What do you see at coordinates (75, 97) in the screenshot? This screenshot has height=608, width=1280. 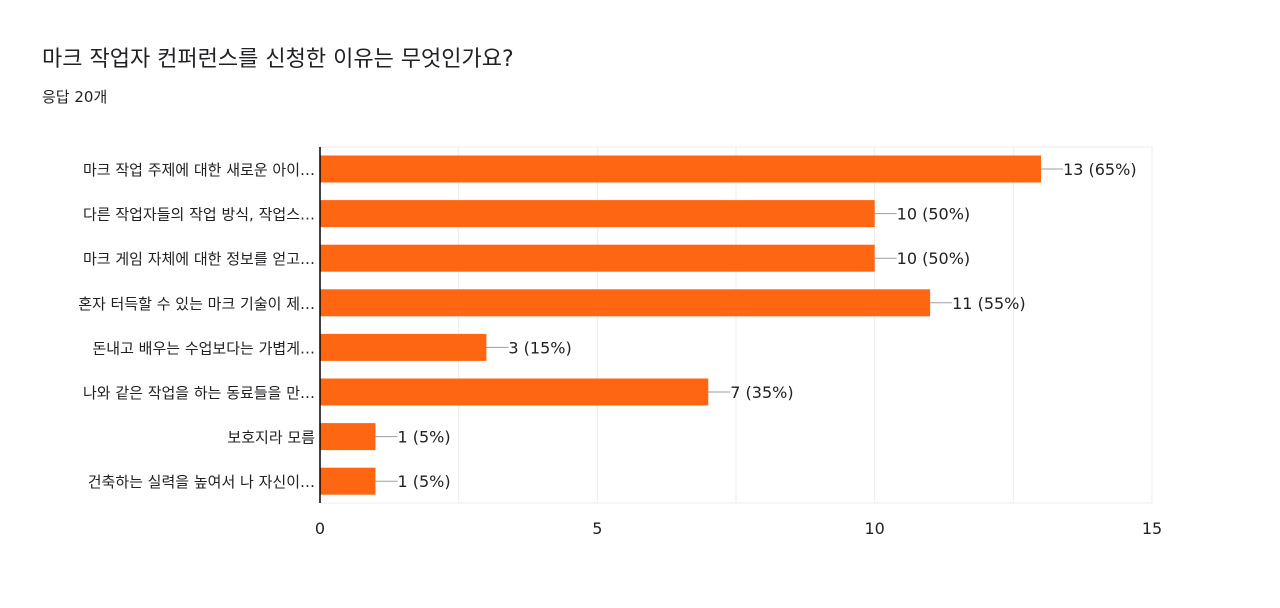 I see `response-count: 응답 20개` at bounding box center [75, 97].